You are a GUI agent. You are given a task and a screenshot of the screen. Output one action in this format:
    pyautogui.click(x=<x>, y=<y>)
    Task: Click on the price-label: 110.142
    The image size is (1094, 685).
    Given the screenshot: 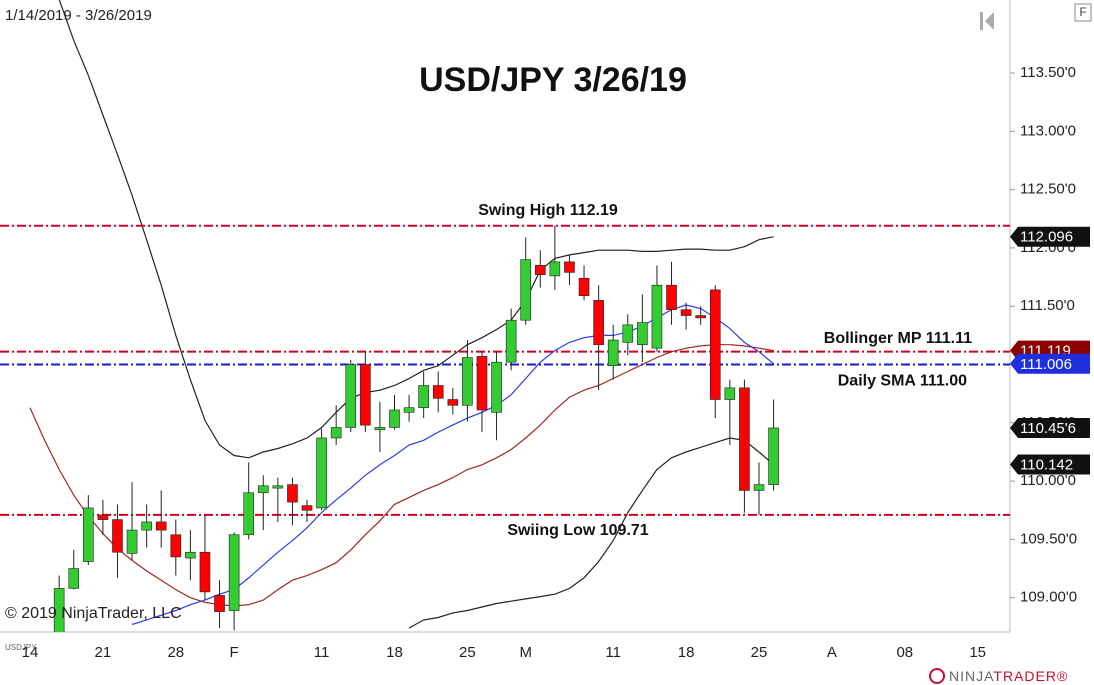 What is the action you would take?
    pyautogui.click(x=1046, y=465)
    